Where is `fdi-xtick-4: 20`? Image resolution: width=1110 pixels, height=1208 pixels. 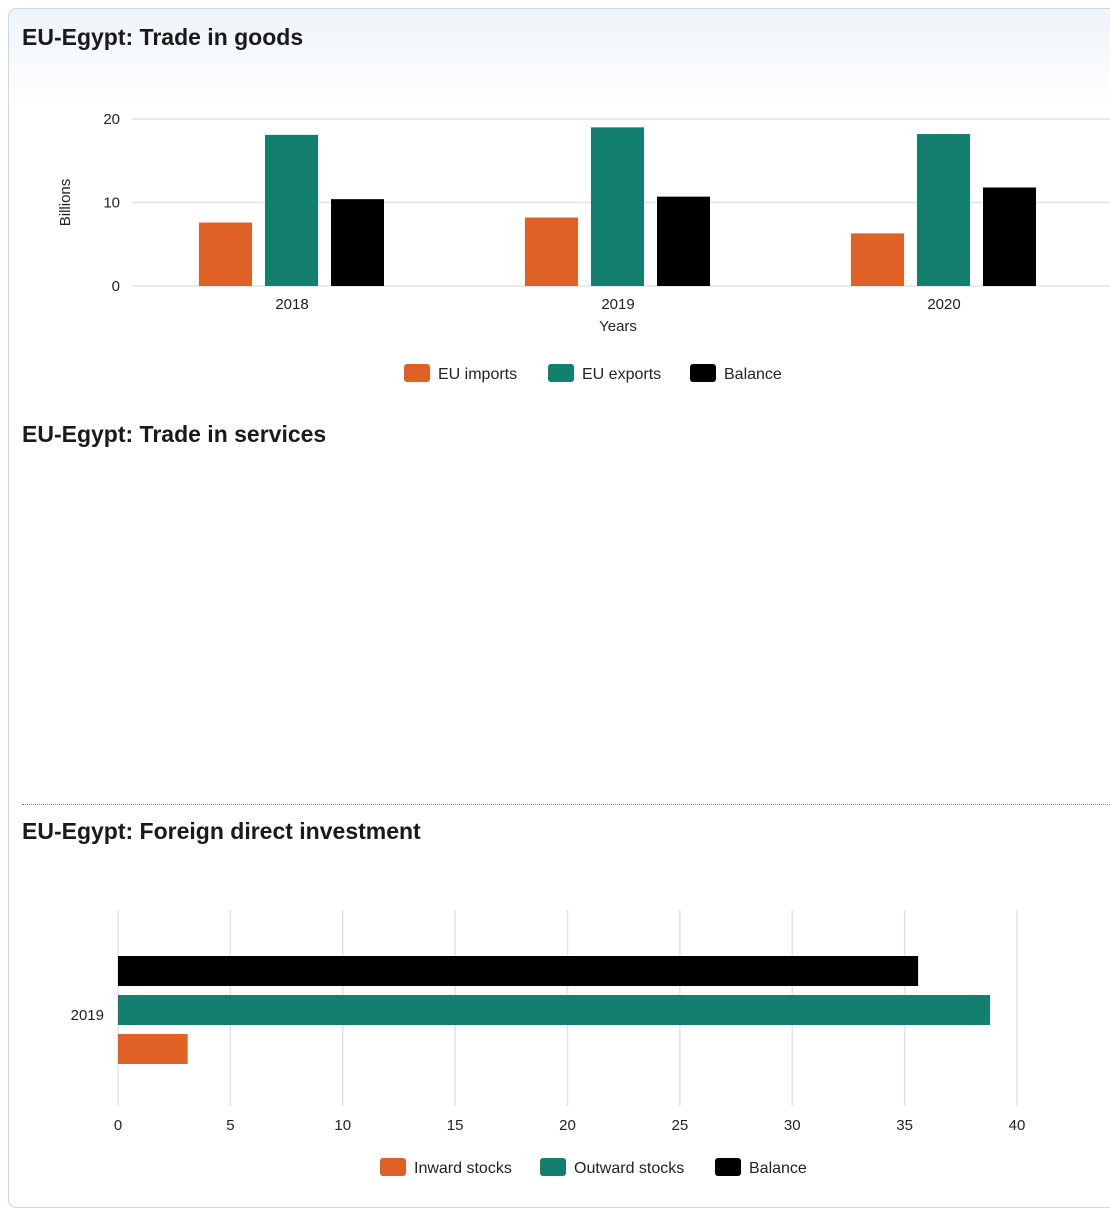 fdi-xtick-4: 20 is located at coordinates (567, 1125).